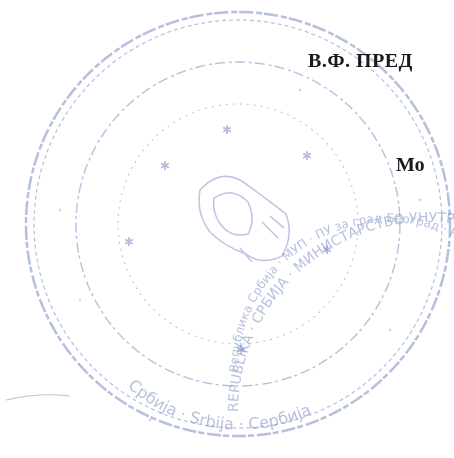 This screenshot has width=454, height=458. Describe the element at coordinates (244, 219) in the screenshot. I see `coat-of-arms-icon` at that location.